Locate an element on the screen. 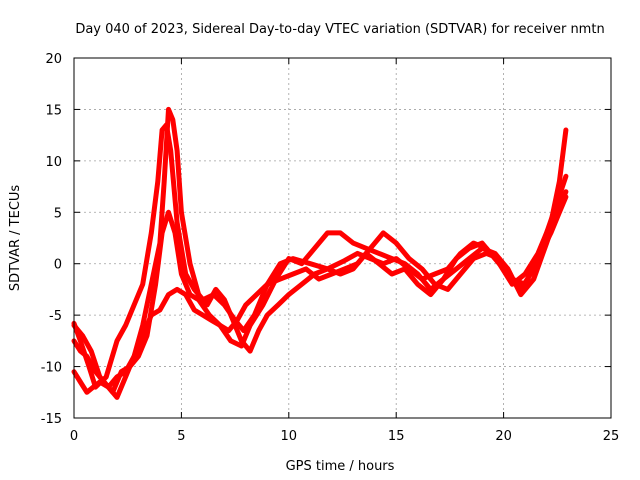 Image resolution: width=640 pixels, height=480 pixels. x-axis-label: GPS time / hours is located at coordinates (340, 466).